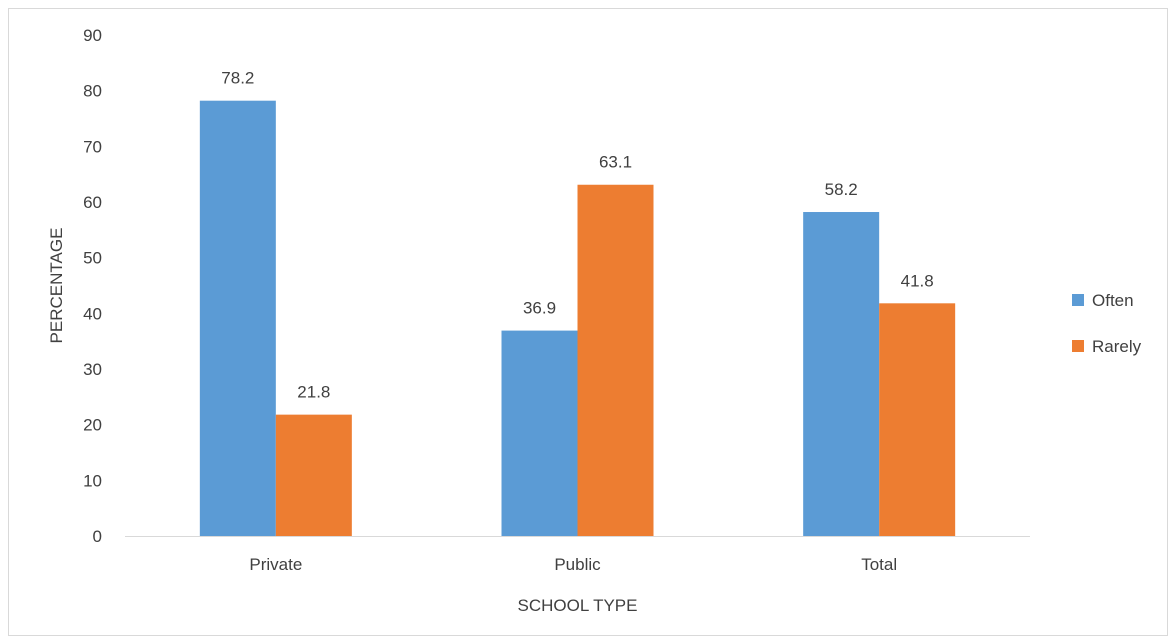  Describe the element at coordinates (841, 374) in the screenshot. I see `bar-often-total` at that location.